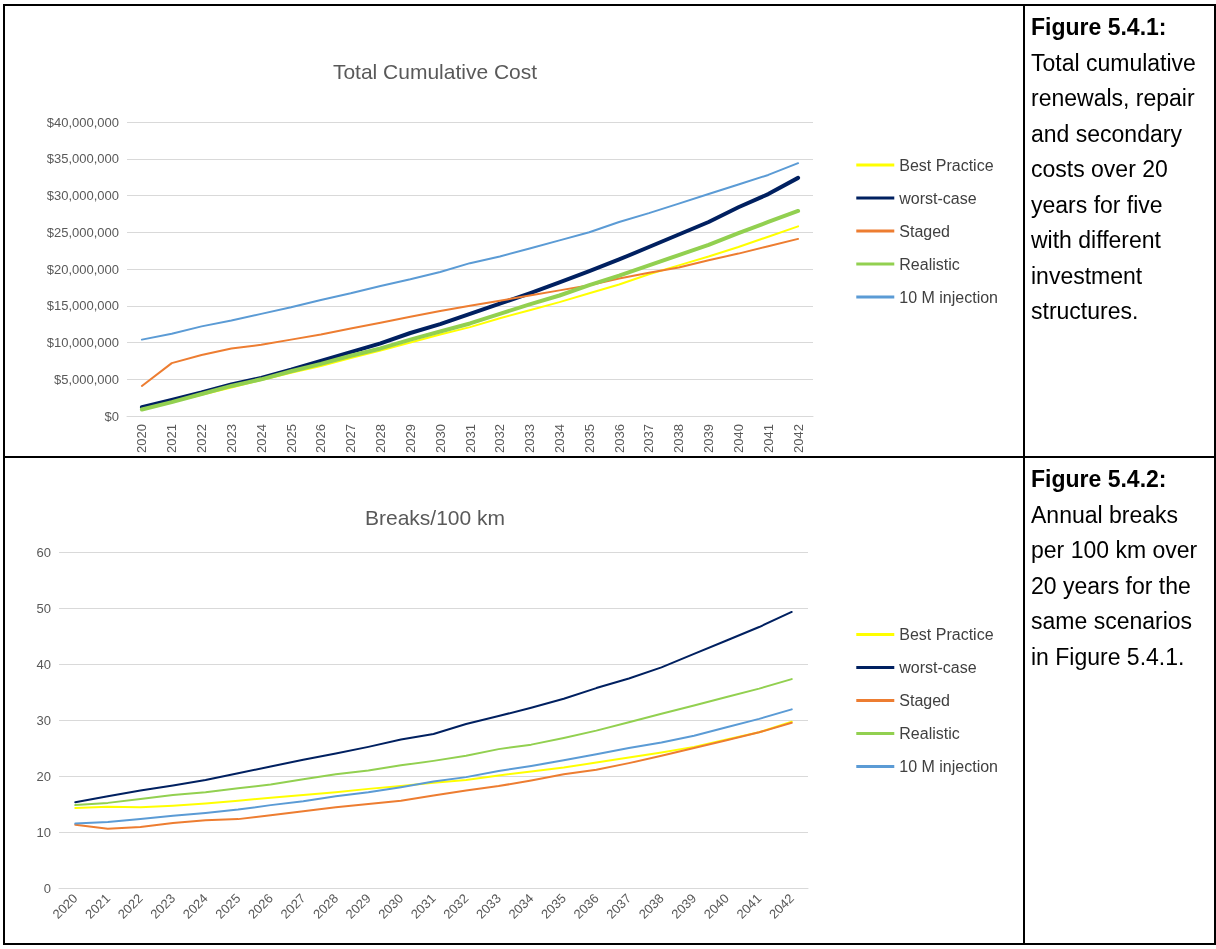 The height and width of the screenshot is (949, 1216). What do you see at coordinates (435, 517) in the screenshot?
I see `chart-title: Breaks/100 km` at bounding box center [435, 517].